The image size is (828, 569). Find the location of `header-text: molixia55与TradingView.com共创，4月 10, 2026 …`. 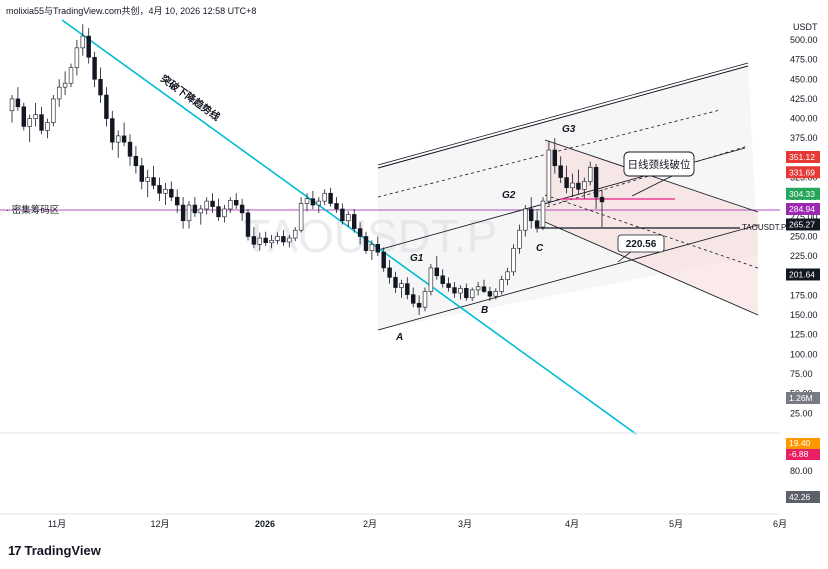

header-text: molixia55与TradingView.com共创，4月 10, 2026 … is located at coordinates (131, 11).